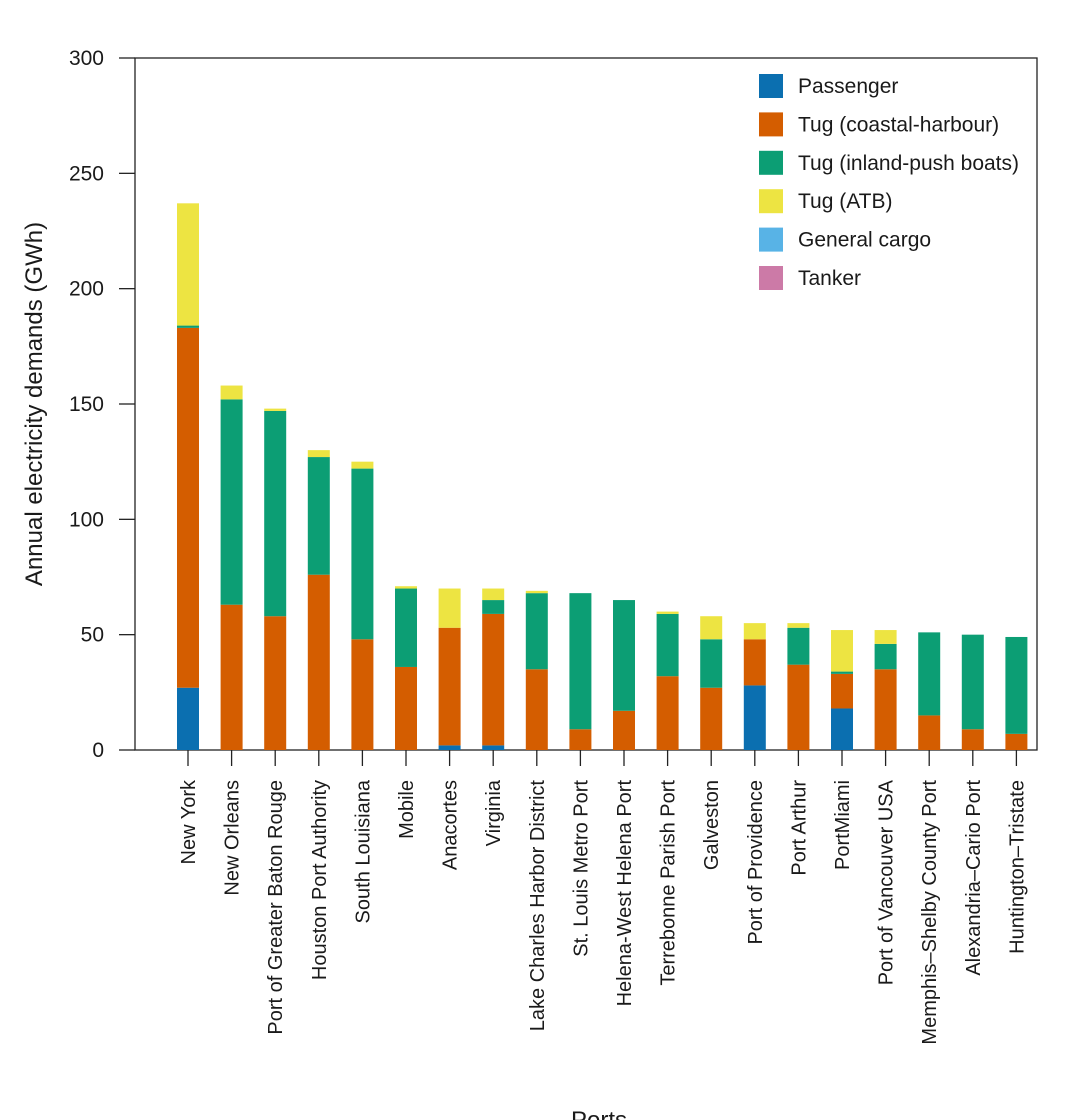 The width and height of the screenshot is (1066, 1120). I want to click on legend-label: General cargo, so click(864, 240).